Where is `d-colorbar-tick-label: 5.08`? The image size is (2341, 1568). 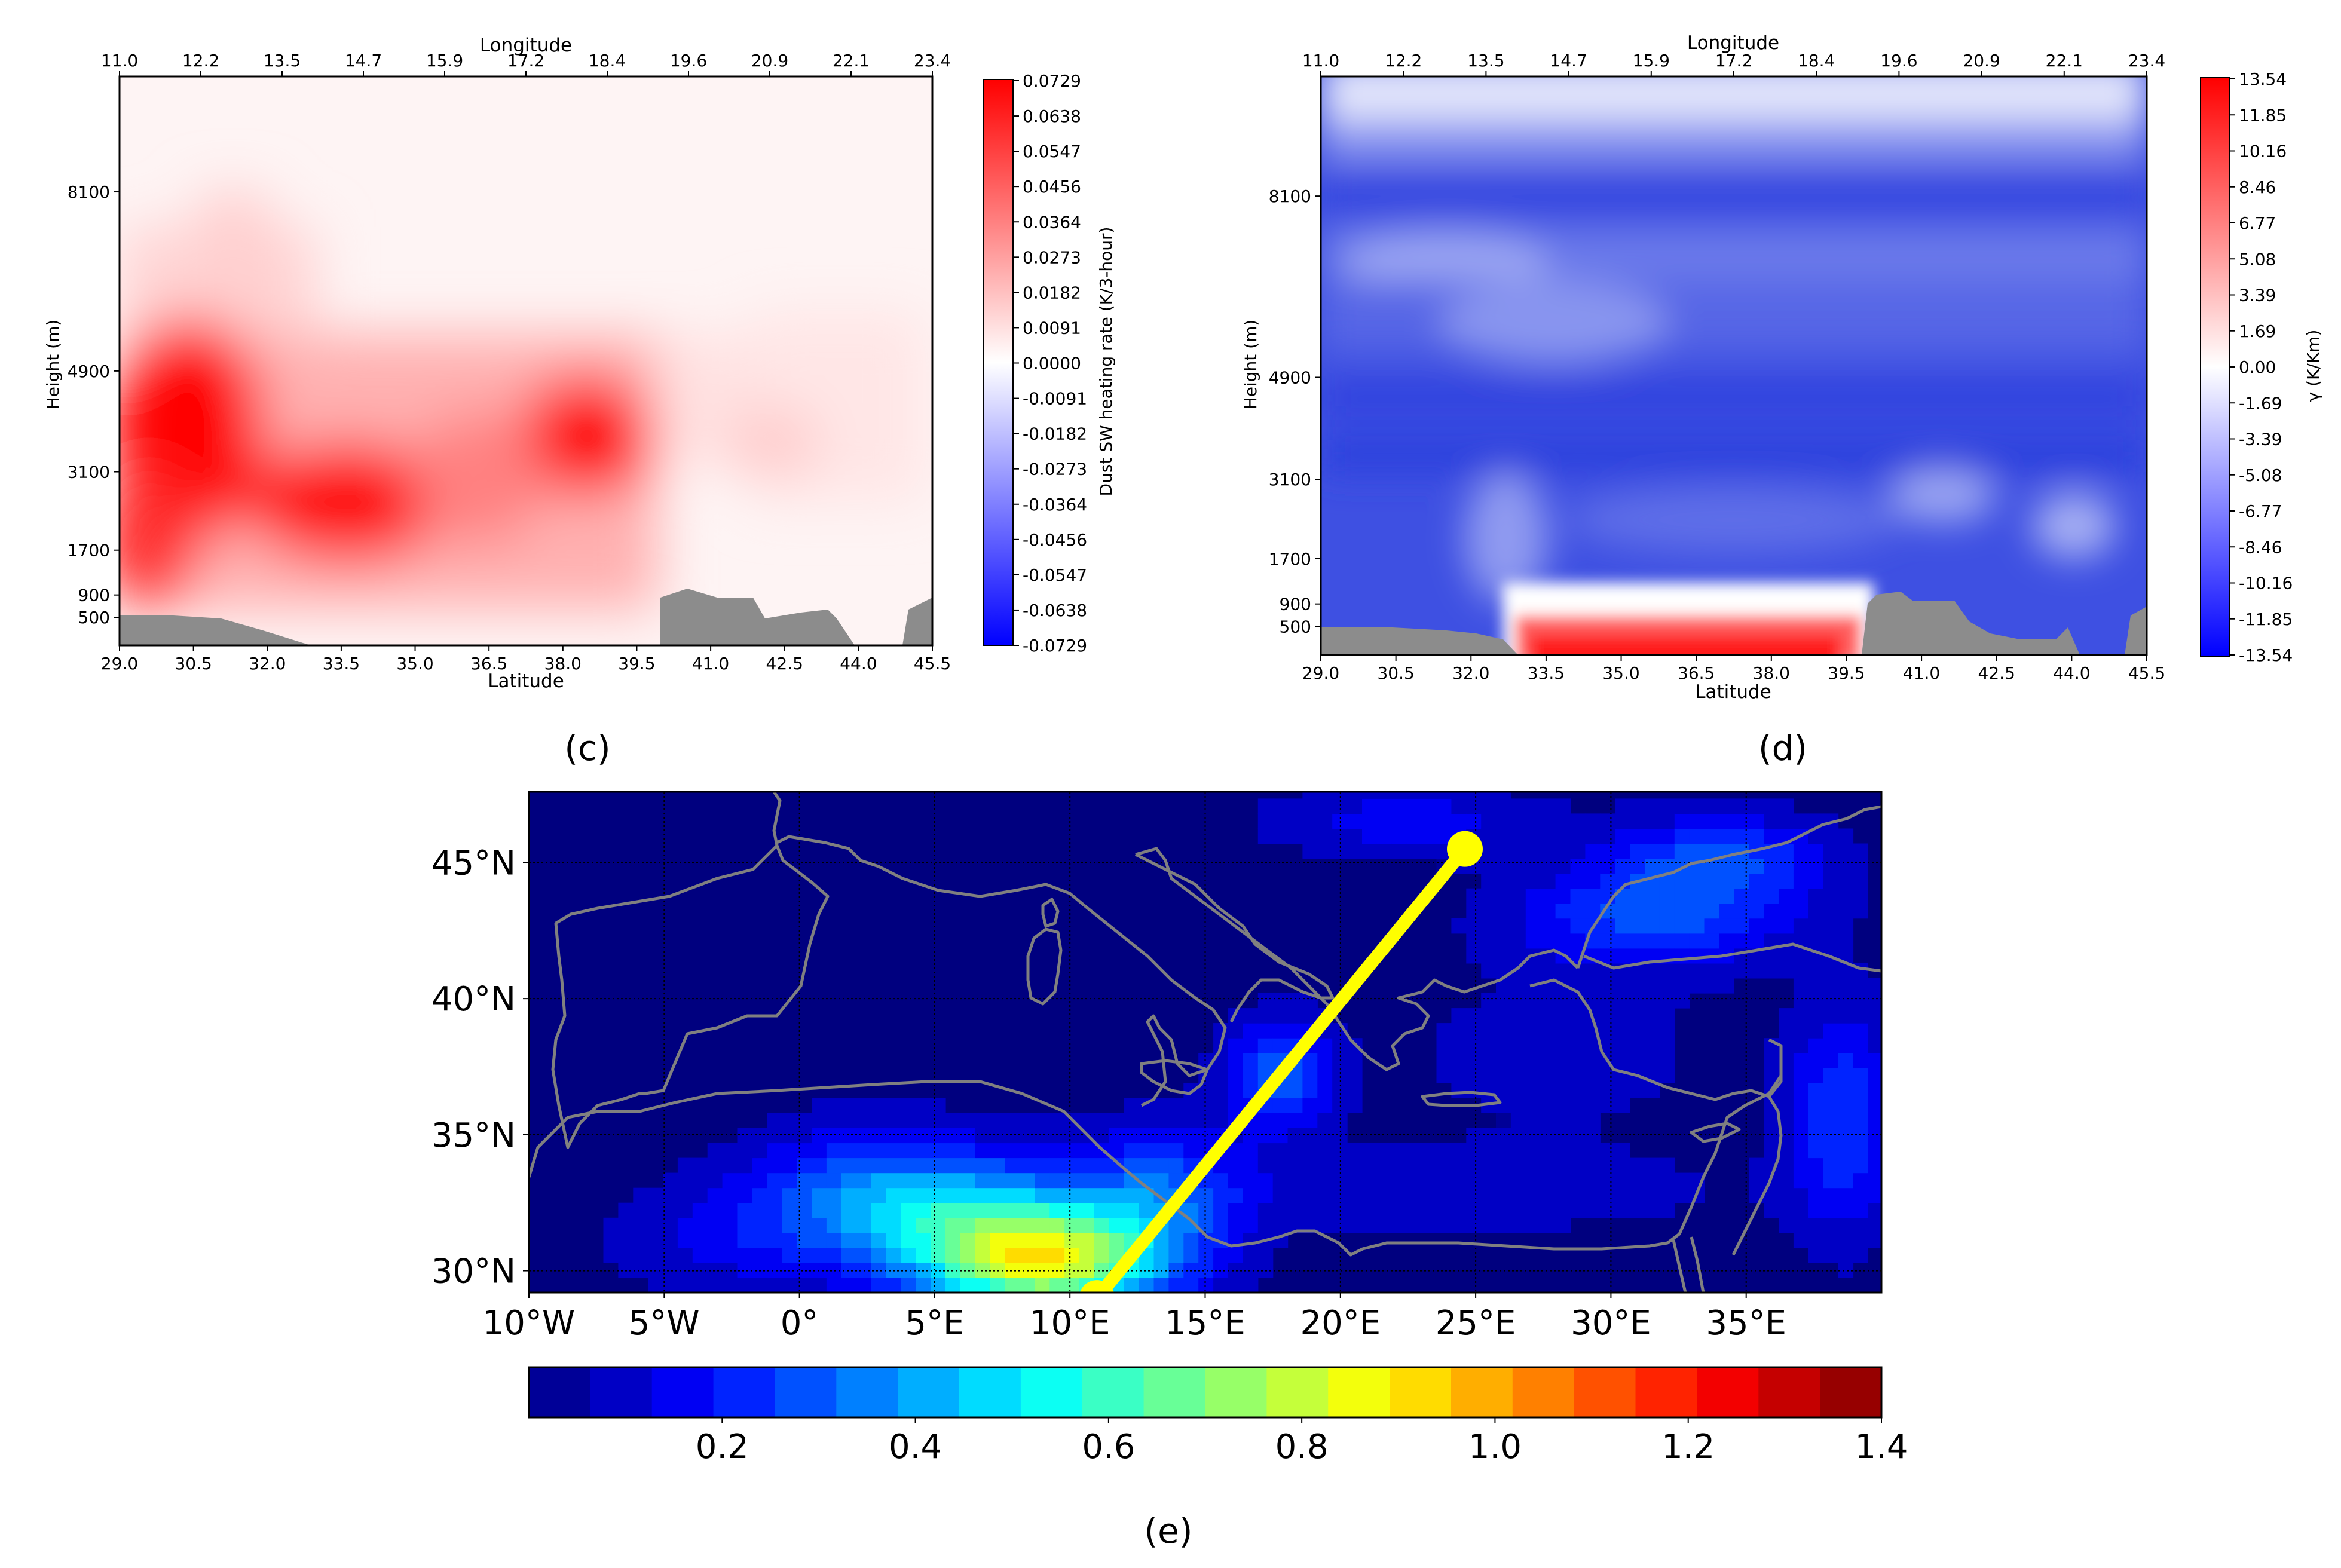 d-colorbar-tick-label: 5.08 is located at coordinates (2257, 259).